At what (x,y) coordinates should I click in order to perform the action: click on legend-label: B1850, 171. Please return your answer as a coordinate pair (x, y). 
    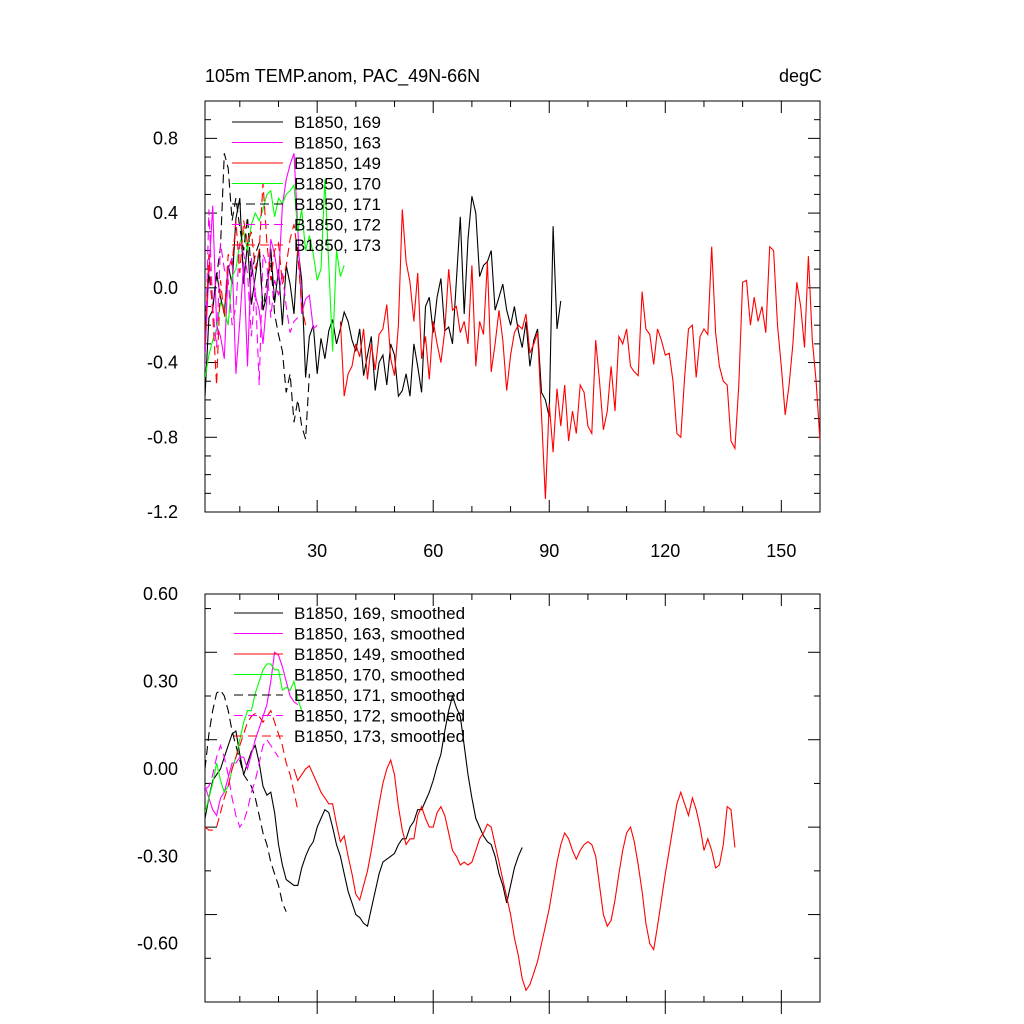
    Looking at the image, I should click on (337, 204).